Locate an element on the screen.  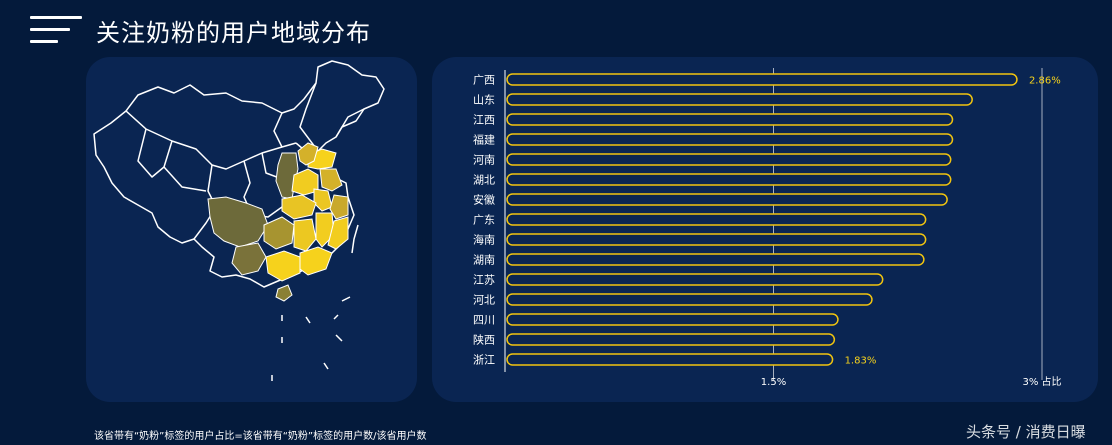
category-label: 河南 is located at coordinates (484, 160).